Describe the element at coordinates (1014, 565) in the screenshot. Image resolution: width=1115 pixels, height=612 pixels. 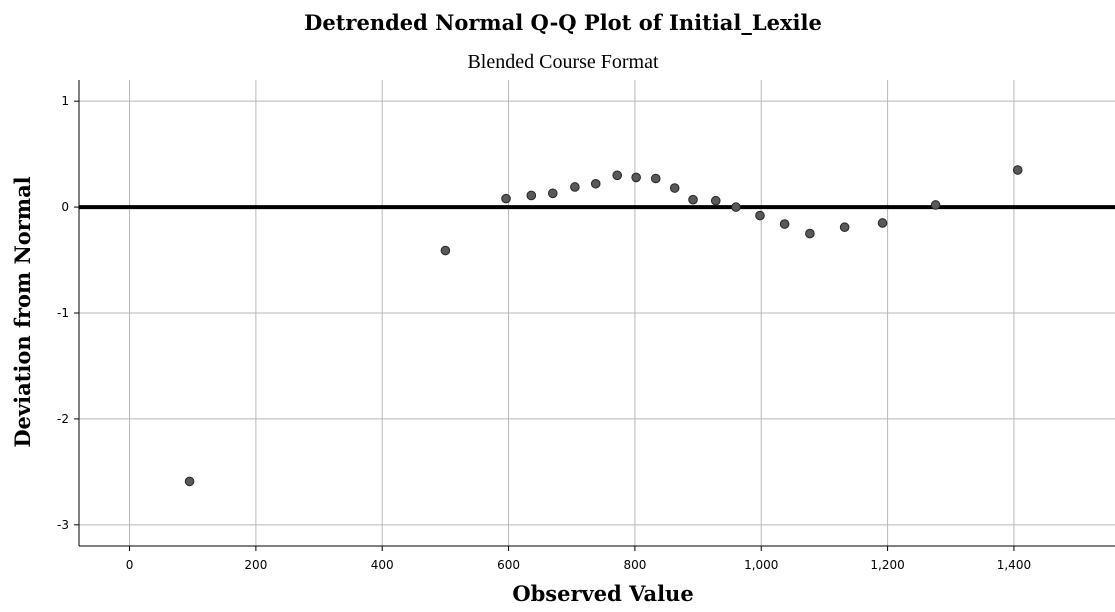
I see `x-tick-label: 1,400` at that location.